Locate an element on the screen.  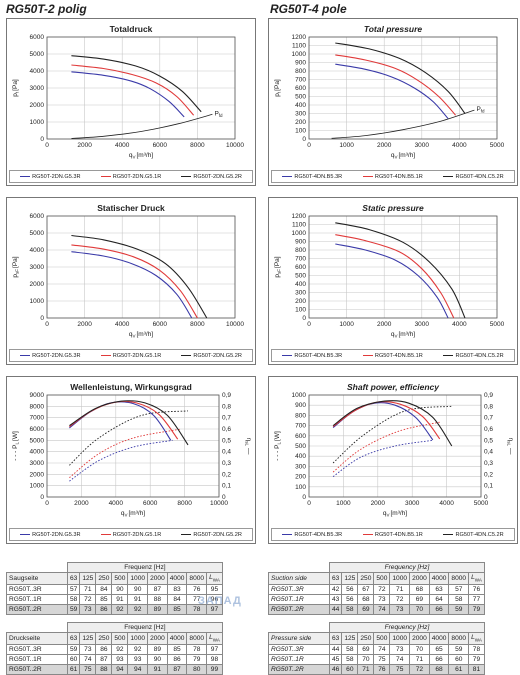
freq-col-header: 125 is located at coordinates (88, 578).